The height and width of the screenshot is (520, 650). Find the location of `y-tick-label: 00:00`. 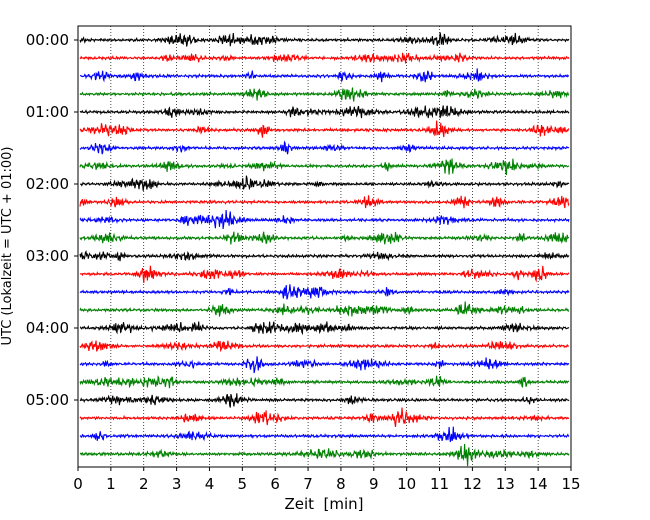

y-tick-label: 00:00 is located at coordinates (47, 40).